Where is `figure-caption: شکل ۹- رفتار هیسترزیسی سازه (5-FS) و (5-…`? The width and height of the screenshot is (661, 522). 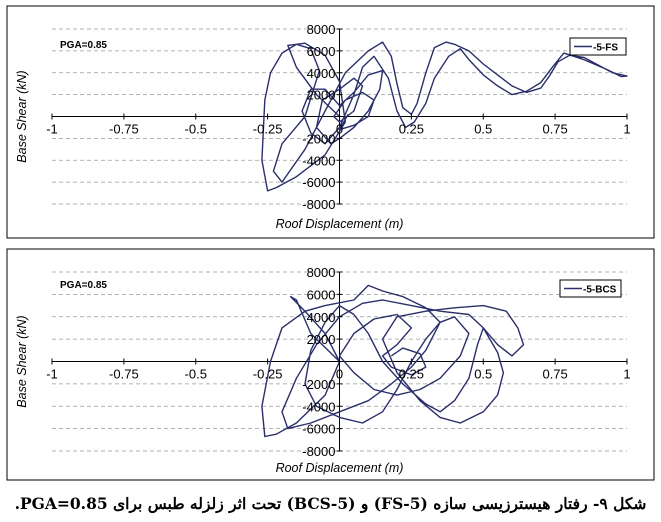
figure-caption: شکل ۹- رفتار هیسترزیسی سازه (5-FS) و (5-… is located at coordinates (330, 503).